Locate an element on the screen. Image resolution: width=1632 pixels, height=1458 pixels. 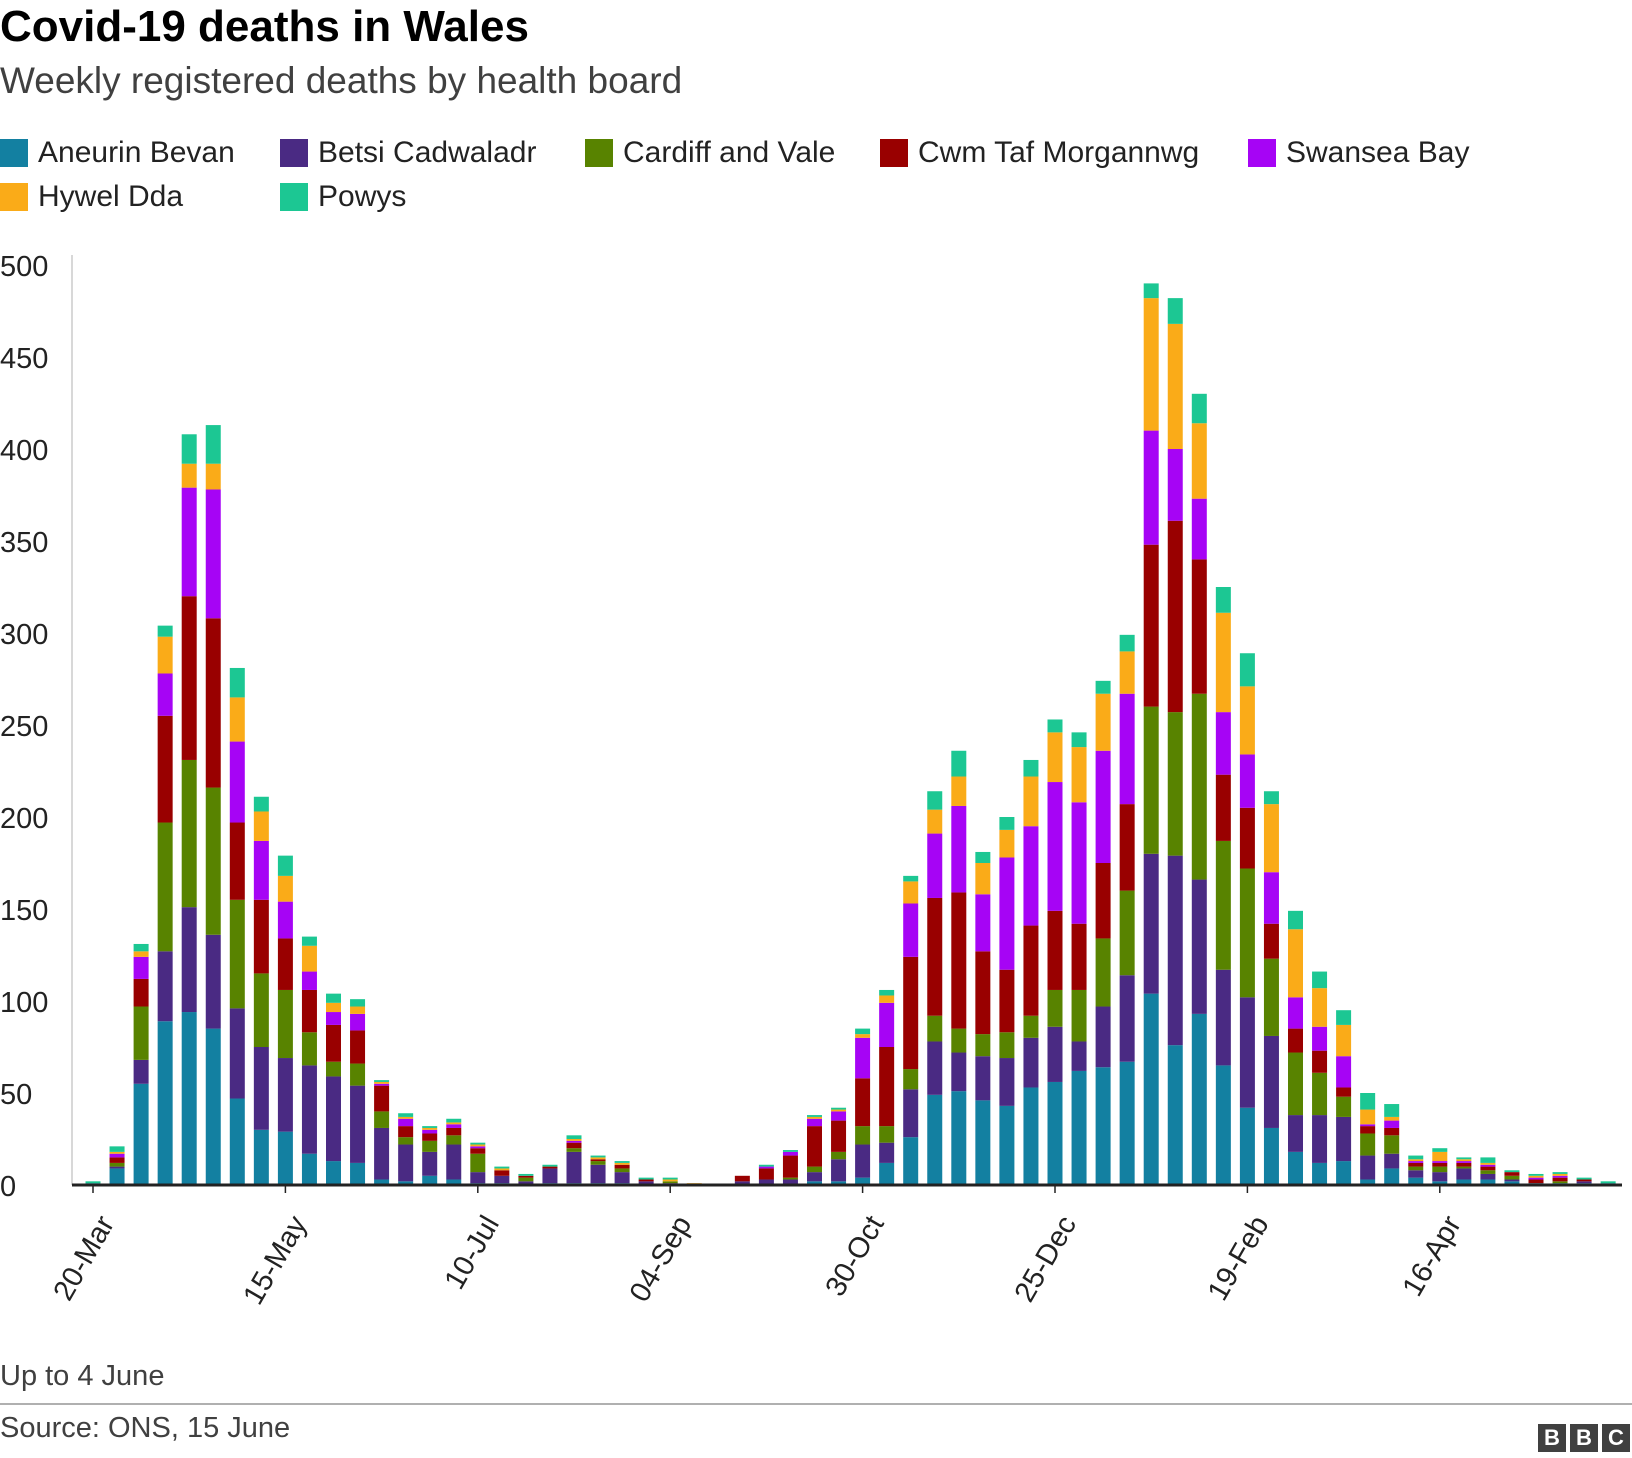
legend-item: Betsi Cadwaladr is located at coordinates (408, 153).